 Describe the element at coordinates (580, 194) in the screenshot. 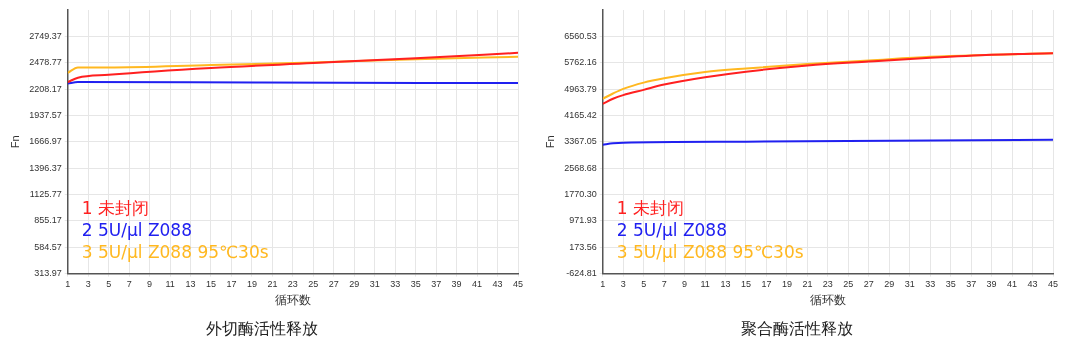

I see `y-tick-label: 1770.30` at that location.